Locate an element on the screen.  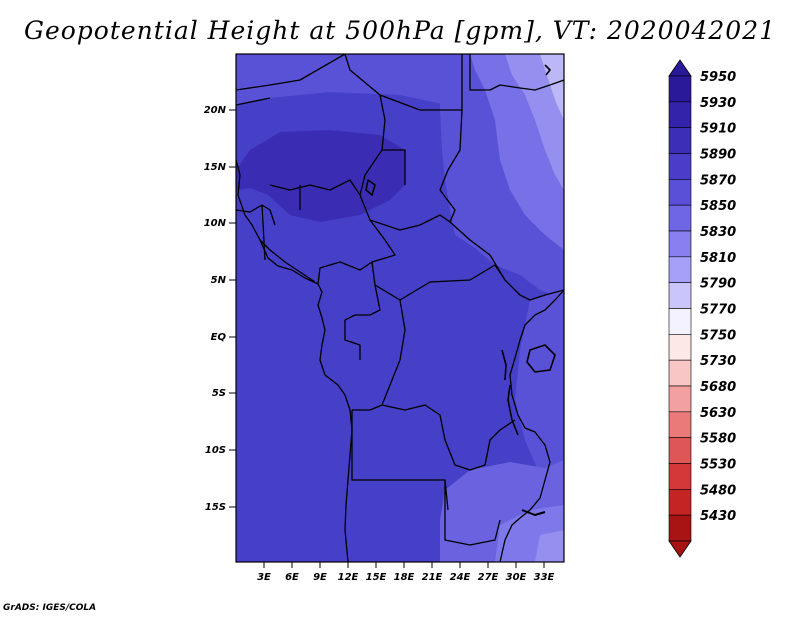
colorbar-label-5830: 5830 is located at coordinates (718, 232).